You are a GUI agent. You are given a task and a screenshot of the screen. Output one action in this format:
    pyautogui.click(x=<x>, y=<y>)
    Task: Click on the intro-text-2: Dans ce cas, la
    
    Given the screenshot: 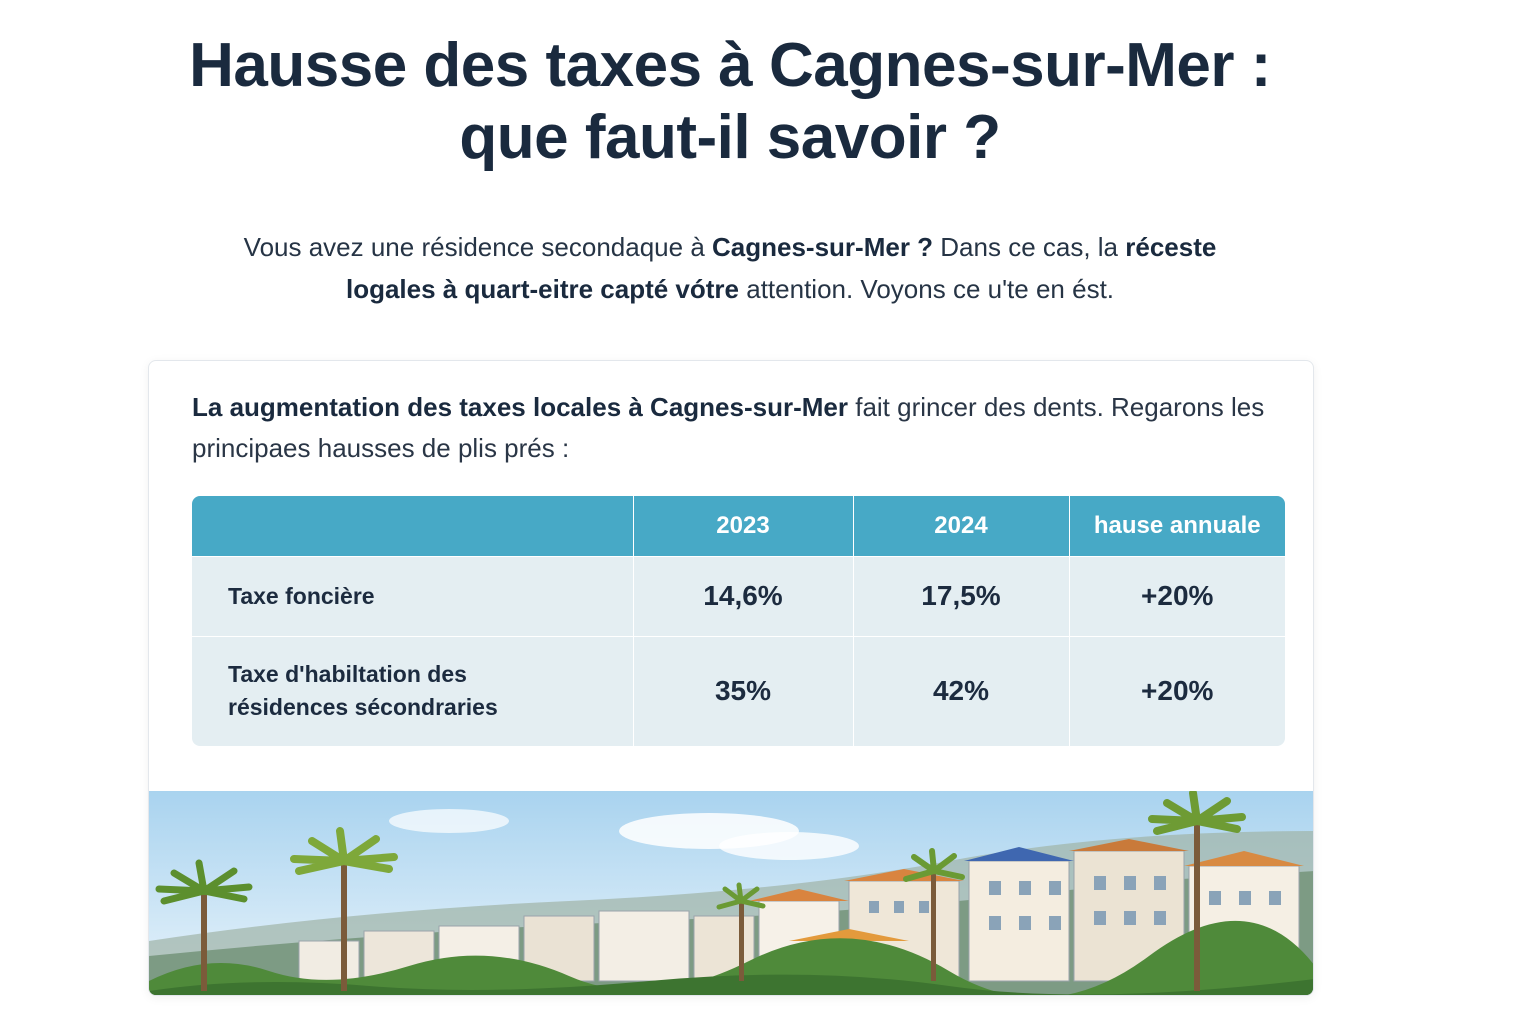 What is the action you would take?
    pyautogui.click(x=1029, y=247)
    